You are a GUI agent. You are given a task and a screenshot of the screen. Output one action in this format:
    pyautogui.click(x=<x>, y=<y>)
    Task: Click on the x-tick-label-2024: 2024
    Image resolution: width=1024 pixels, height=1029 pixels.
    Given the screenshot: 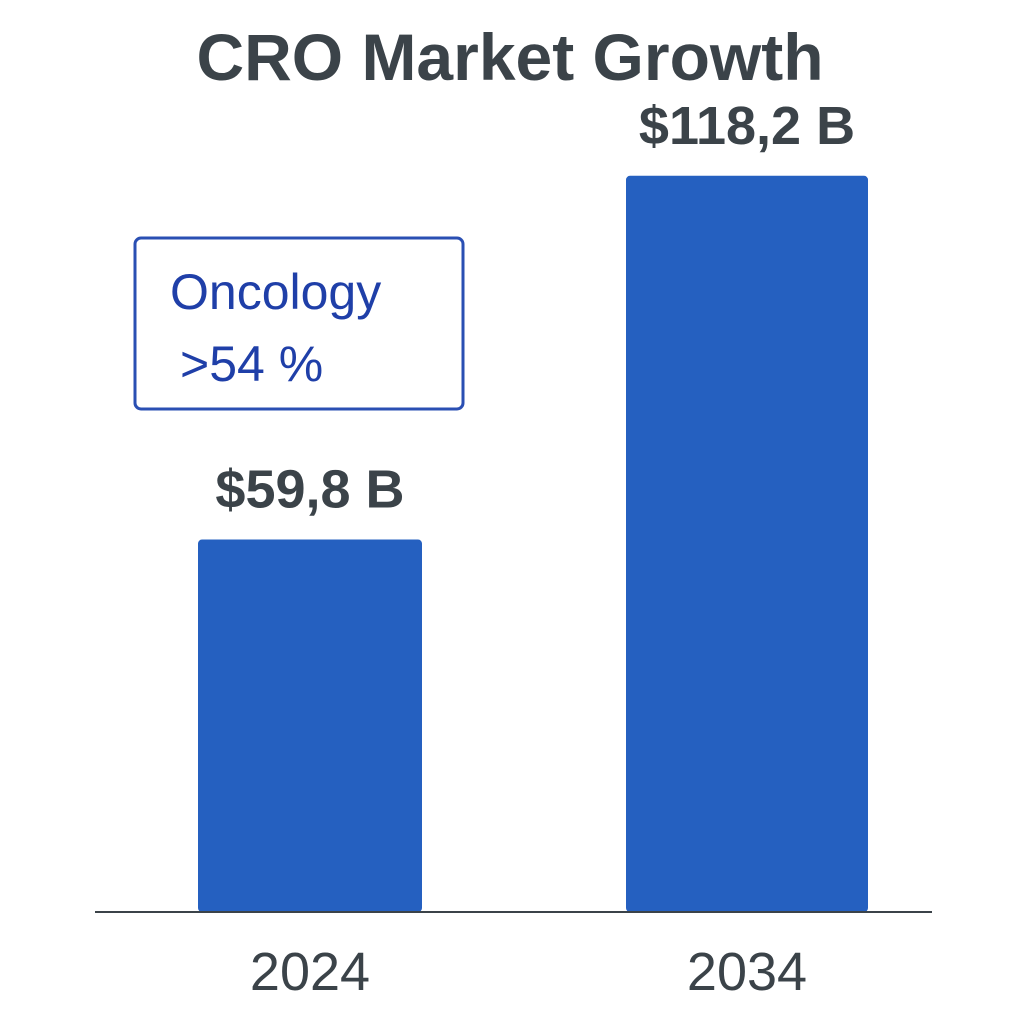 What is the action you would take?
    pyautogui.click(x=310, y=972)
    